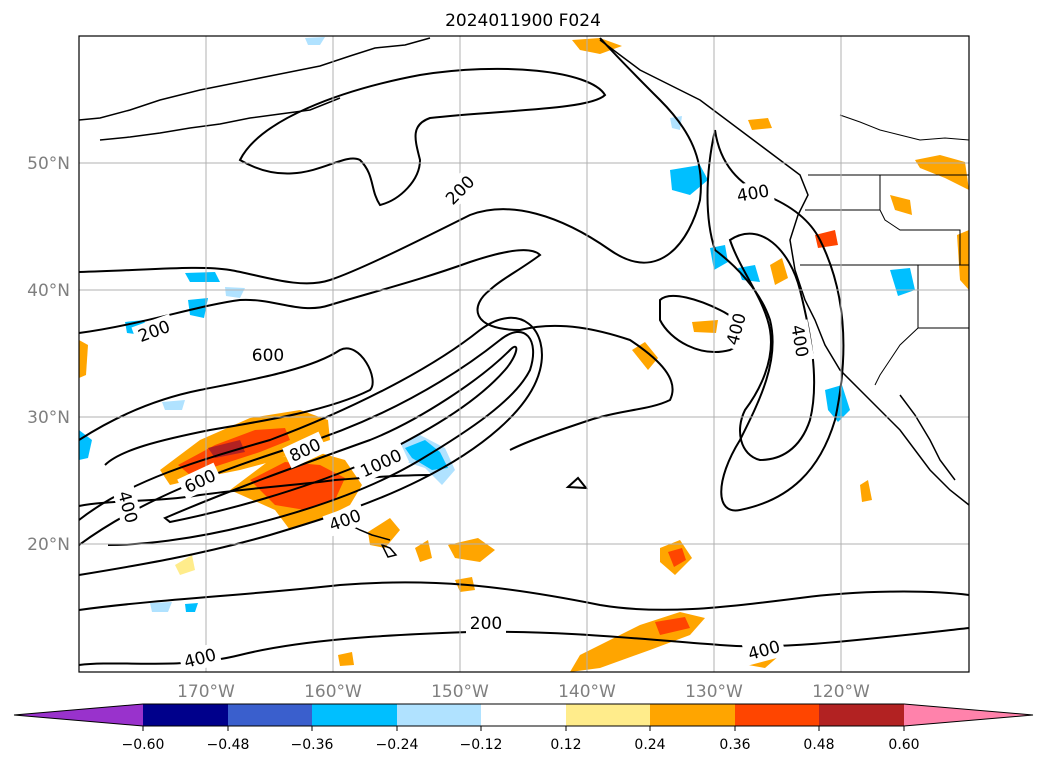 The height and width of the screenshot is (765, 1047). What do you see at coordinates (587, 692) in the screenshot?
I see `lon-label: 140°W` at bounding box center [587, 692].